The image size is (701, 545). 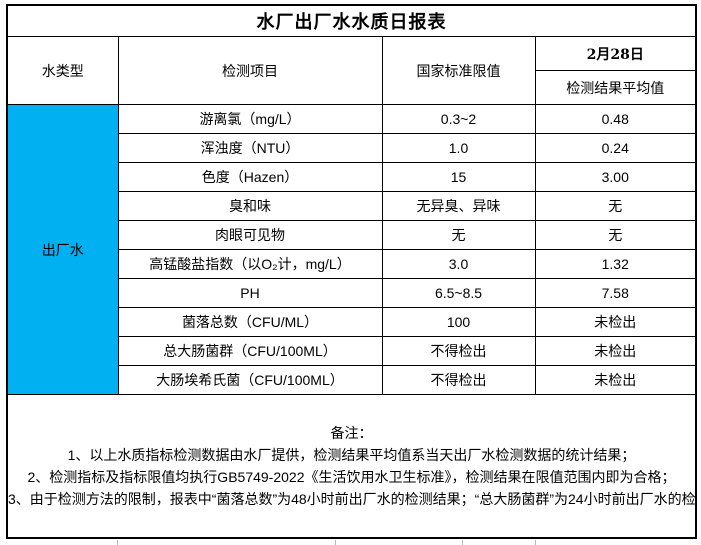 What do you see at coordinates (615, 177) in the screenshot?
I see `result-cell: 3.00` at bounding box center [615, 177].